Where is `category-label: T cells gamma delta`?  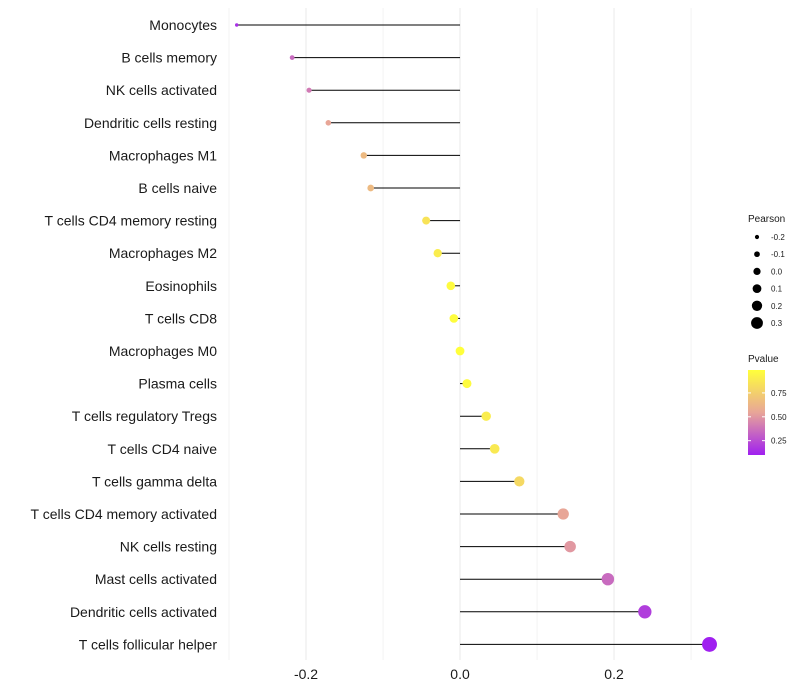
category-label: T cells gamma delta is located at coordinates (154, 481).